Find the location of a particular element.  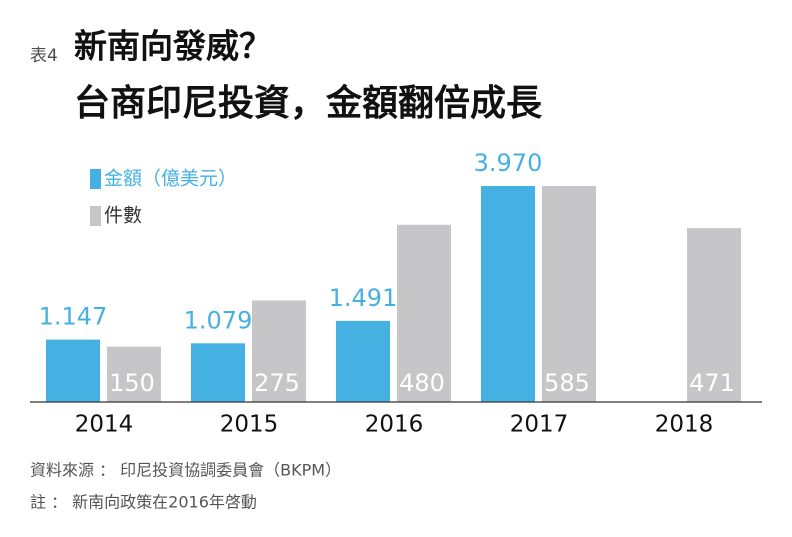

footnote: 註 ： 新南向政策在2016年啓動 is located at coordinates (143, 502).